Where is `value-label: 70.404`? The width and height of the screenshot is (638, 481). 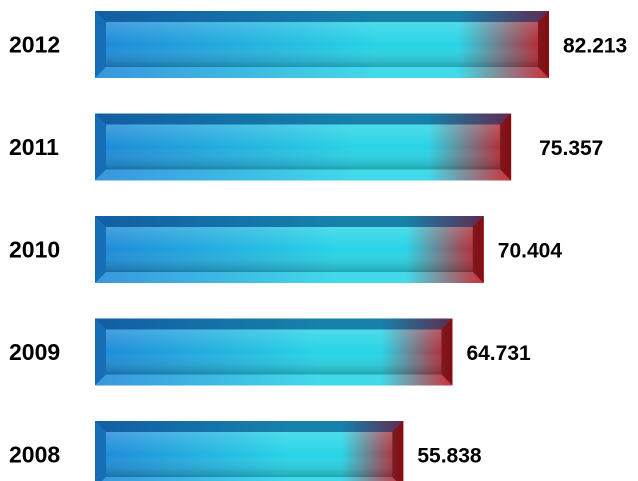
value-label: 70.404 is located at coordinates (530, 251).